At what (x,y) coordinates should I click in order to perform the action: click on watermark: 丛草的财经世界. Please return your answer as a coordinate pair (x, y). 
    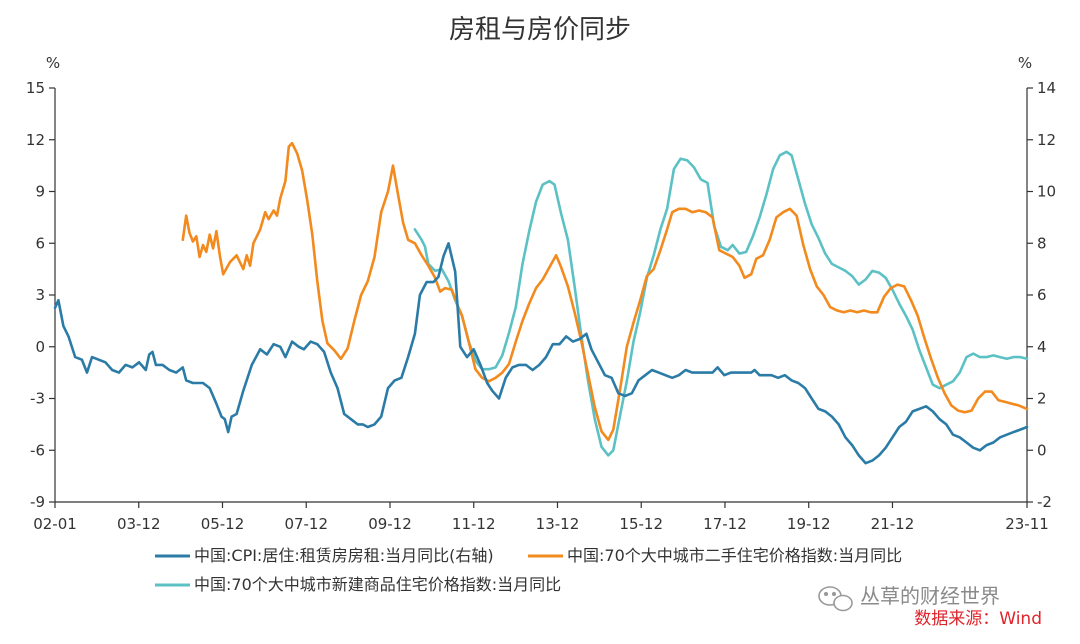
    Looking at the image, I should click on (909, 598).